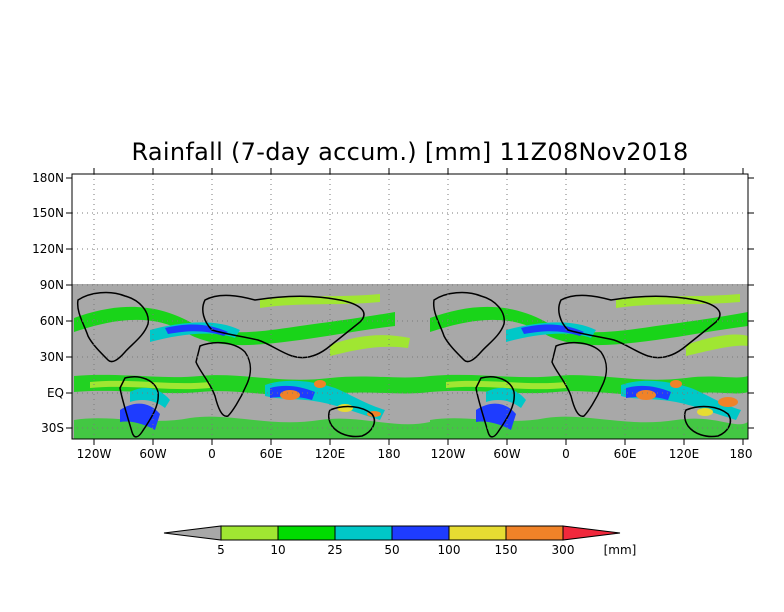 The image size is (784, 612). Describe the element at coordinates (48, 178) in the screenshot. I see `lat-label: 180N` at that location.